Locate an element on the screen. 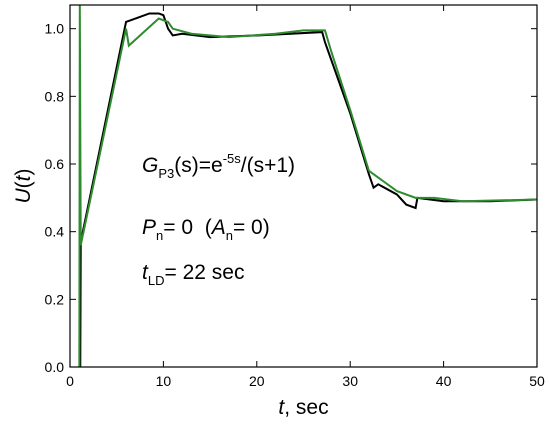  y-tick-label: 0.2 is located at coordinates (55, 299).